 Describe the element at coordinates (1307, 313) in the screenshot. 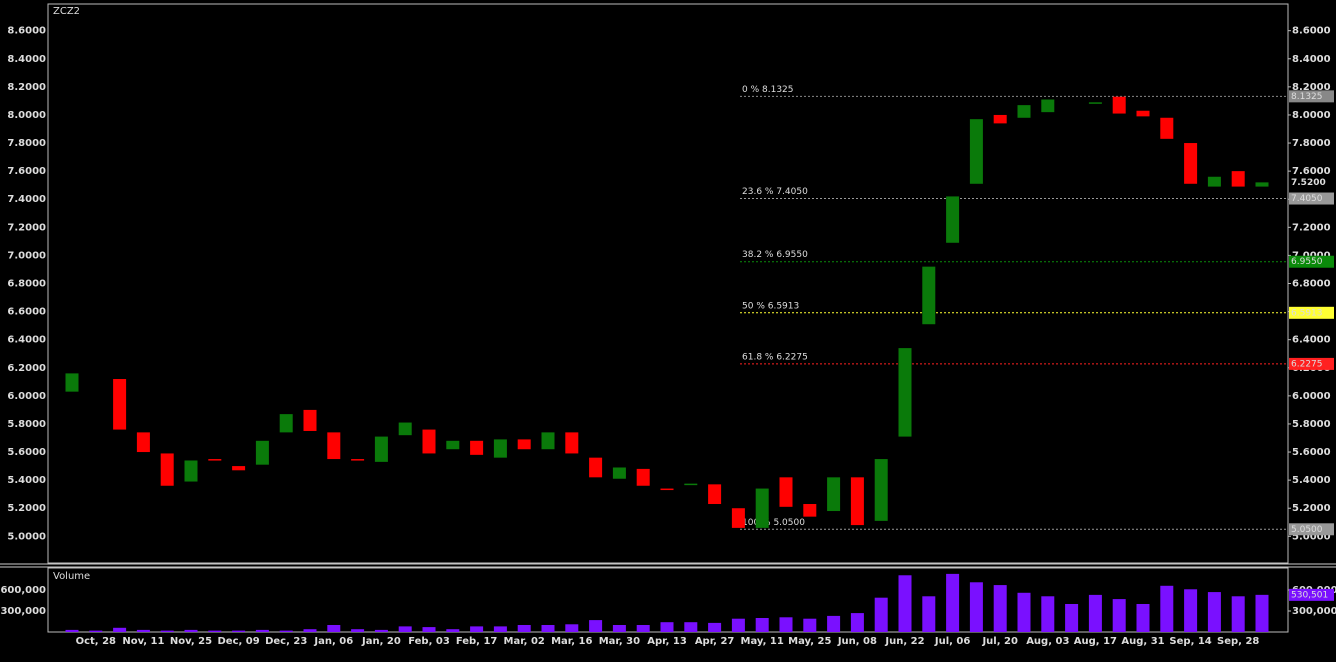

I see `fib-tag: 6.5913` at that location.